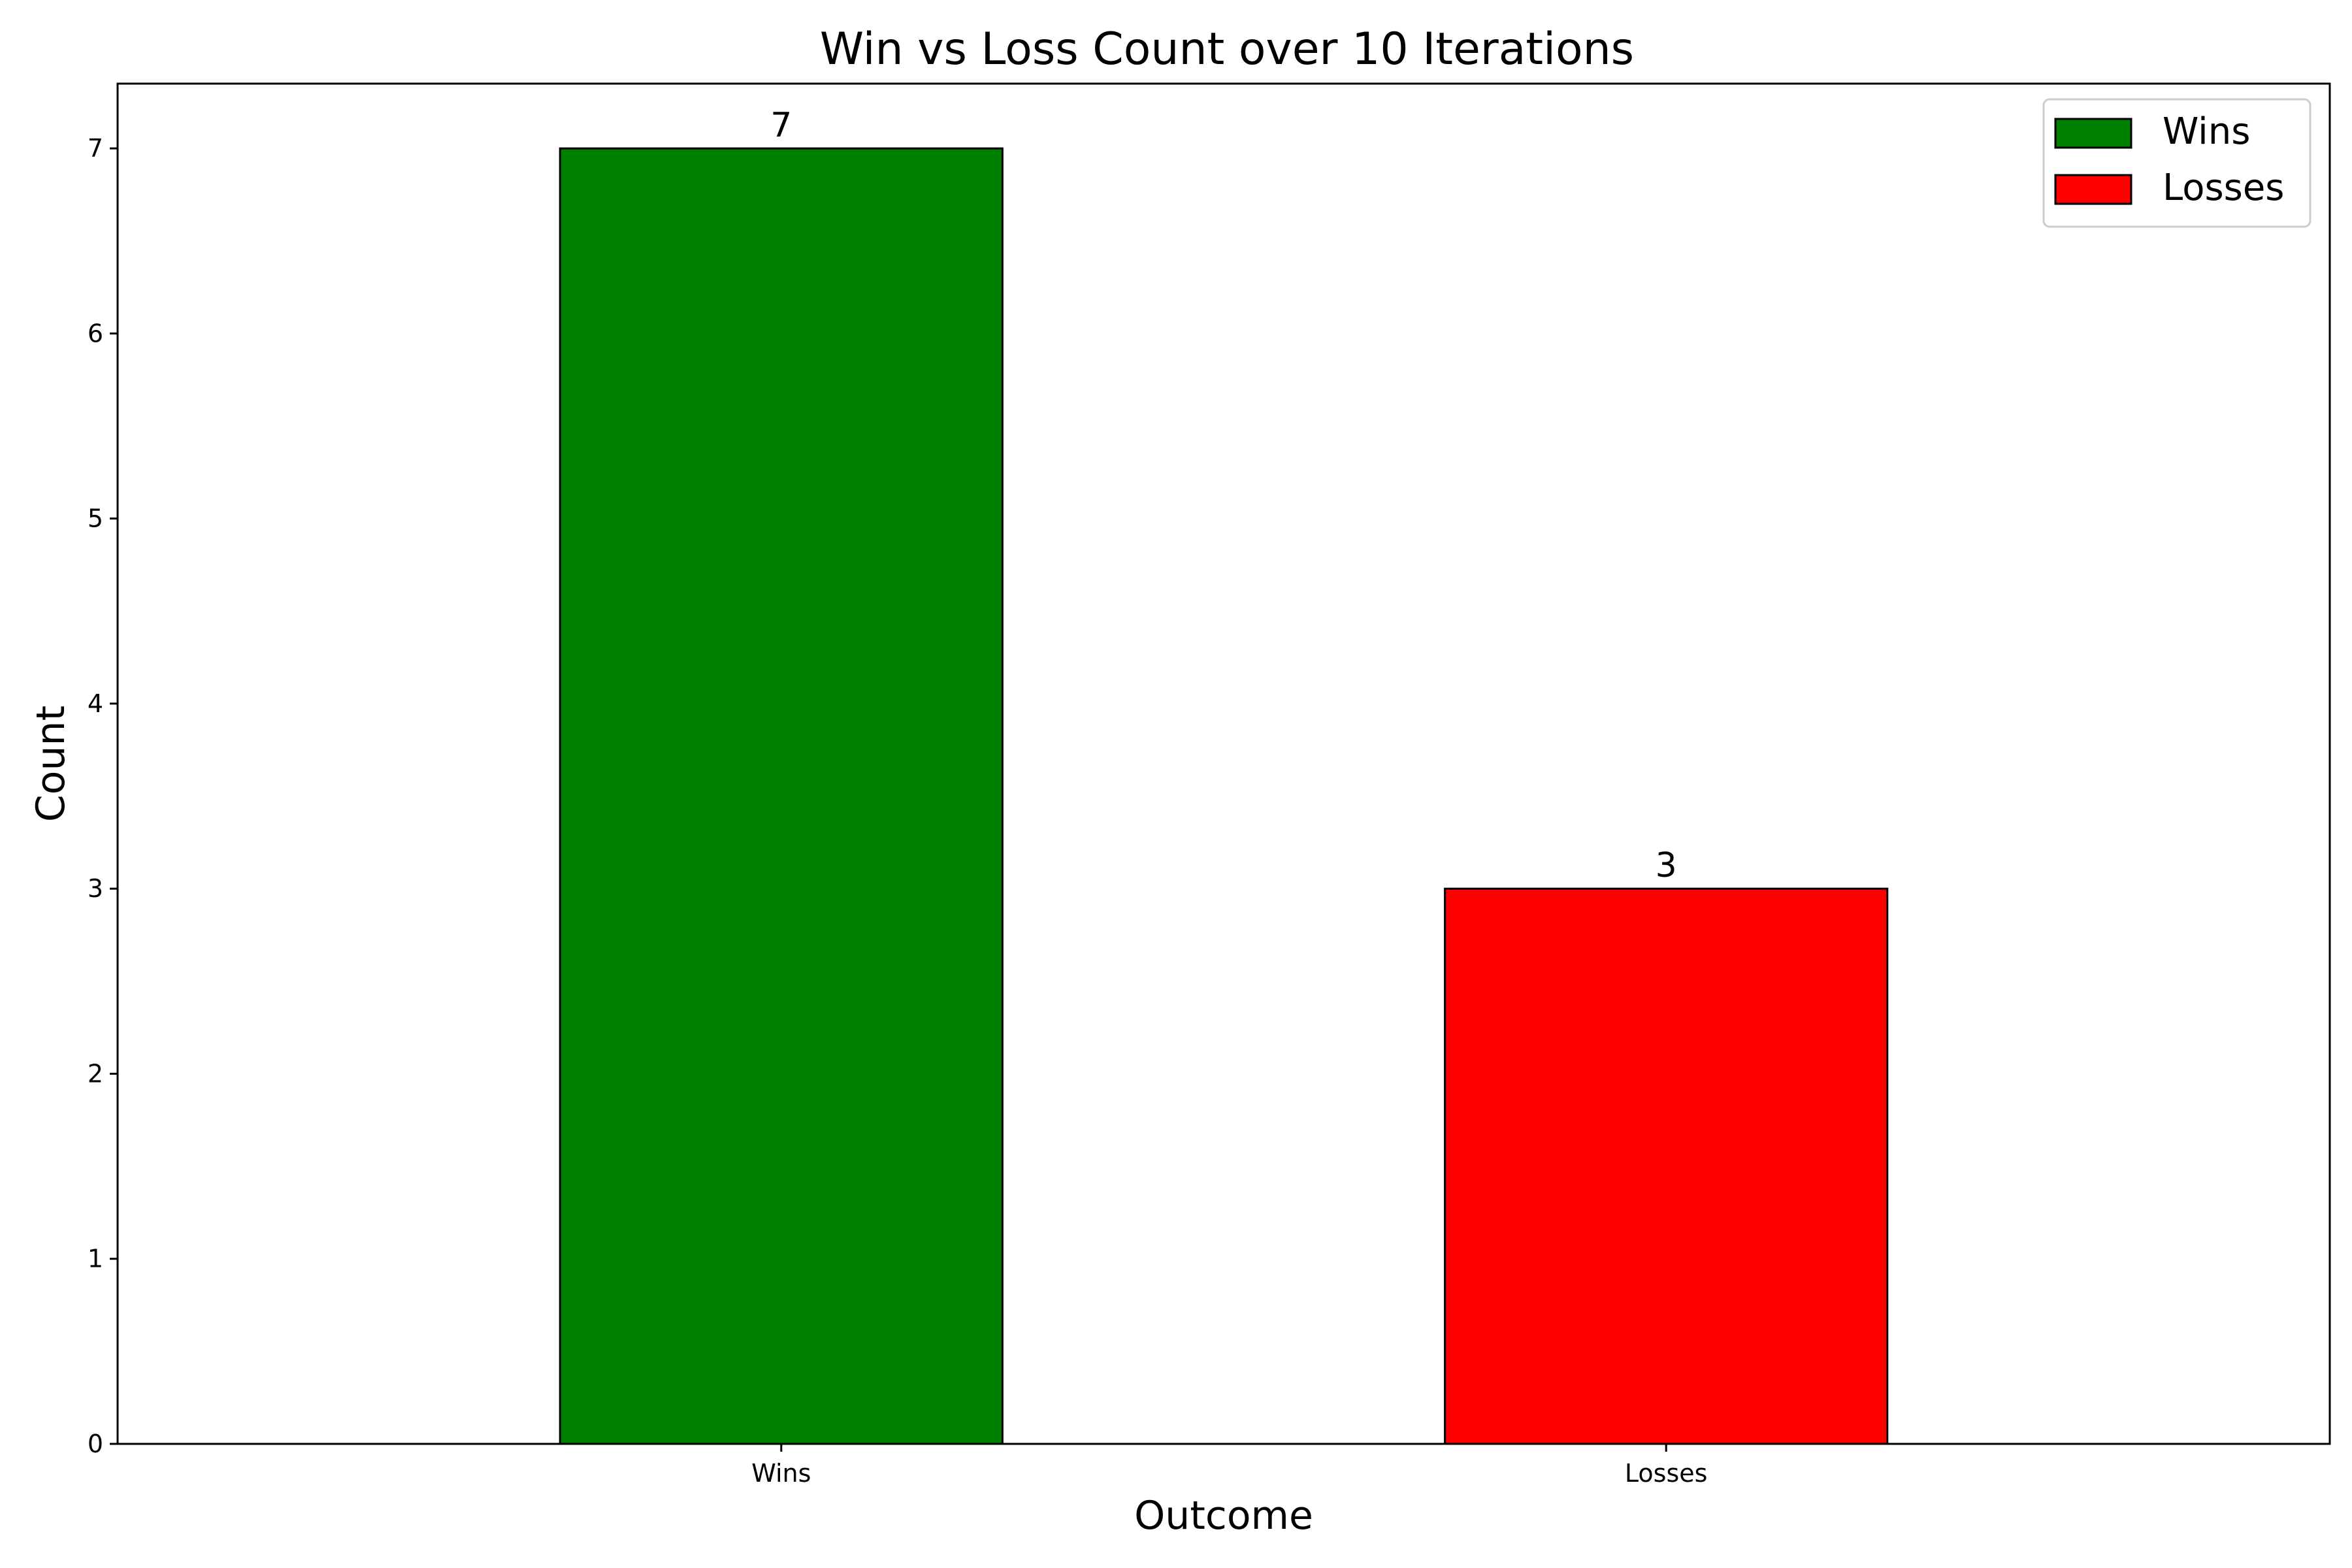  I want to click on y-tick-label: 0, so click(95, 1443).